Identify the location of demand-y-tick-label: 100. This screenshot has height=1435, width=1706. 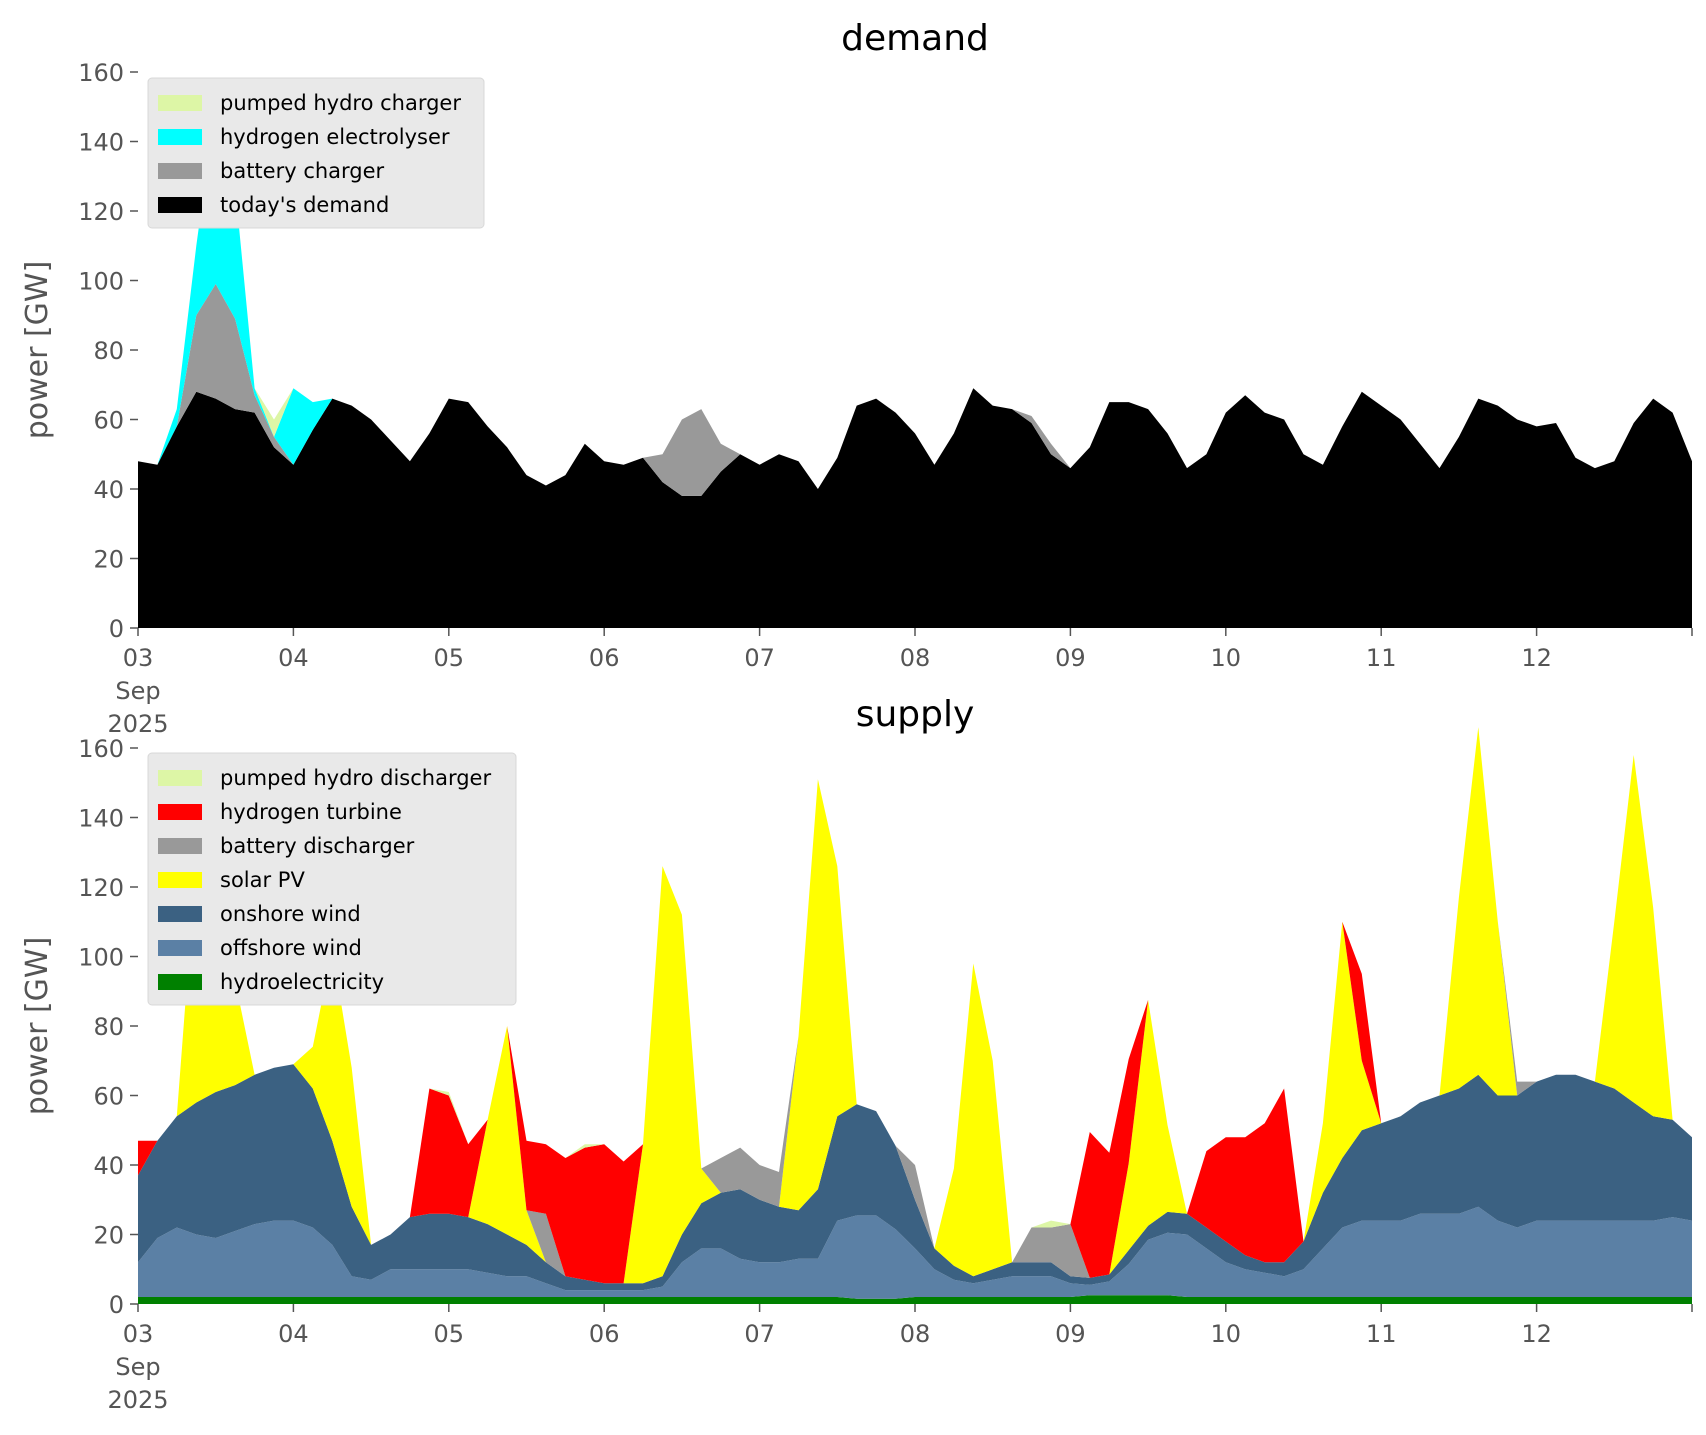
(101, 282).